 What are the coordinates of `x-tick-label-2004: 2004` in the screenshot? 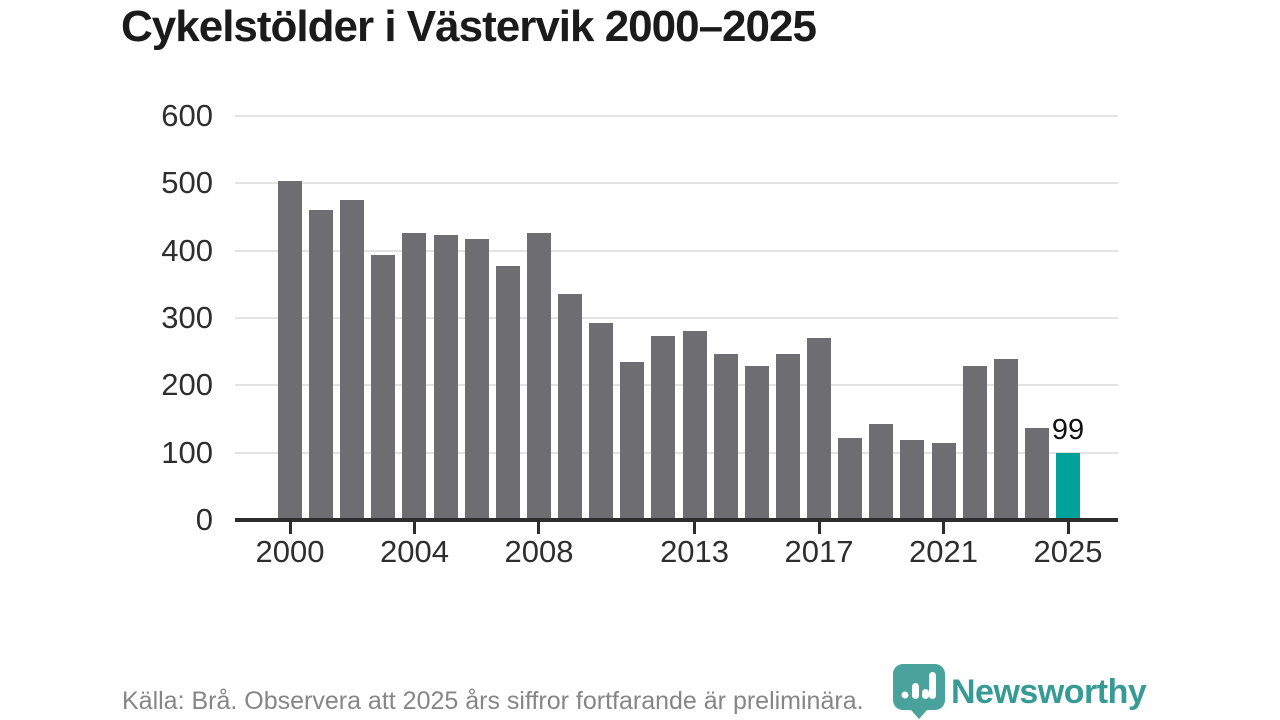 It's located at (414, 551).